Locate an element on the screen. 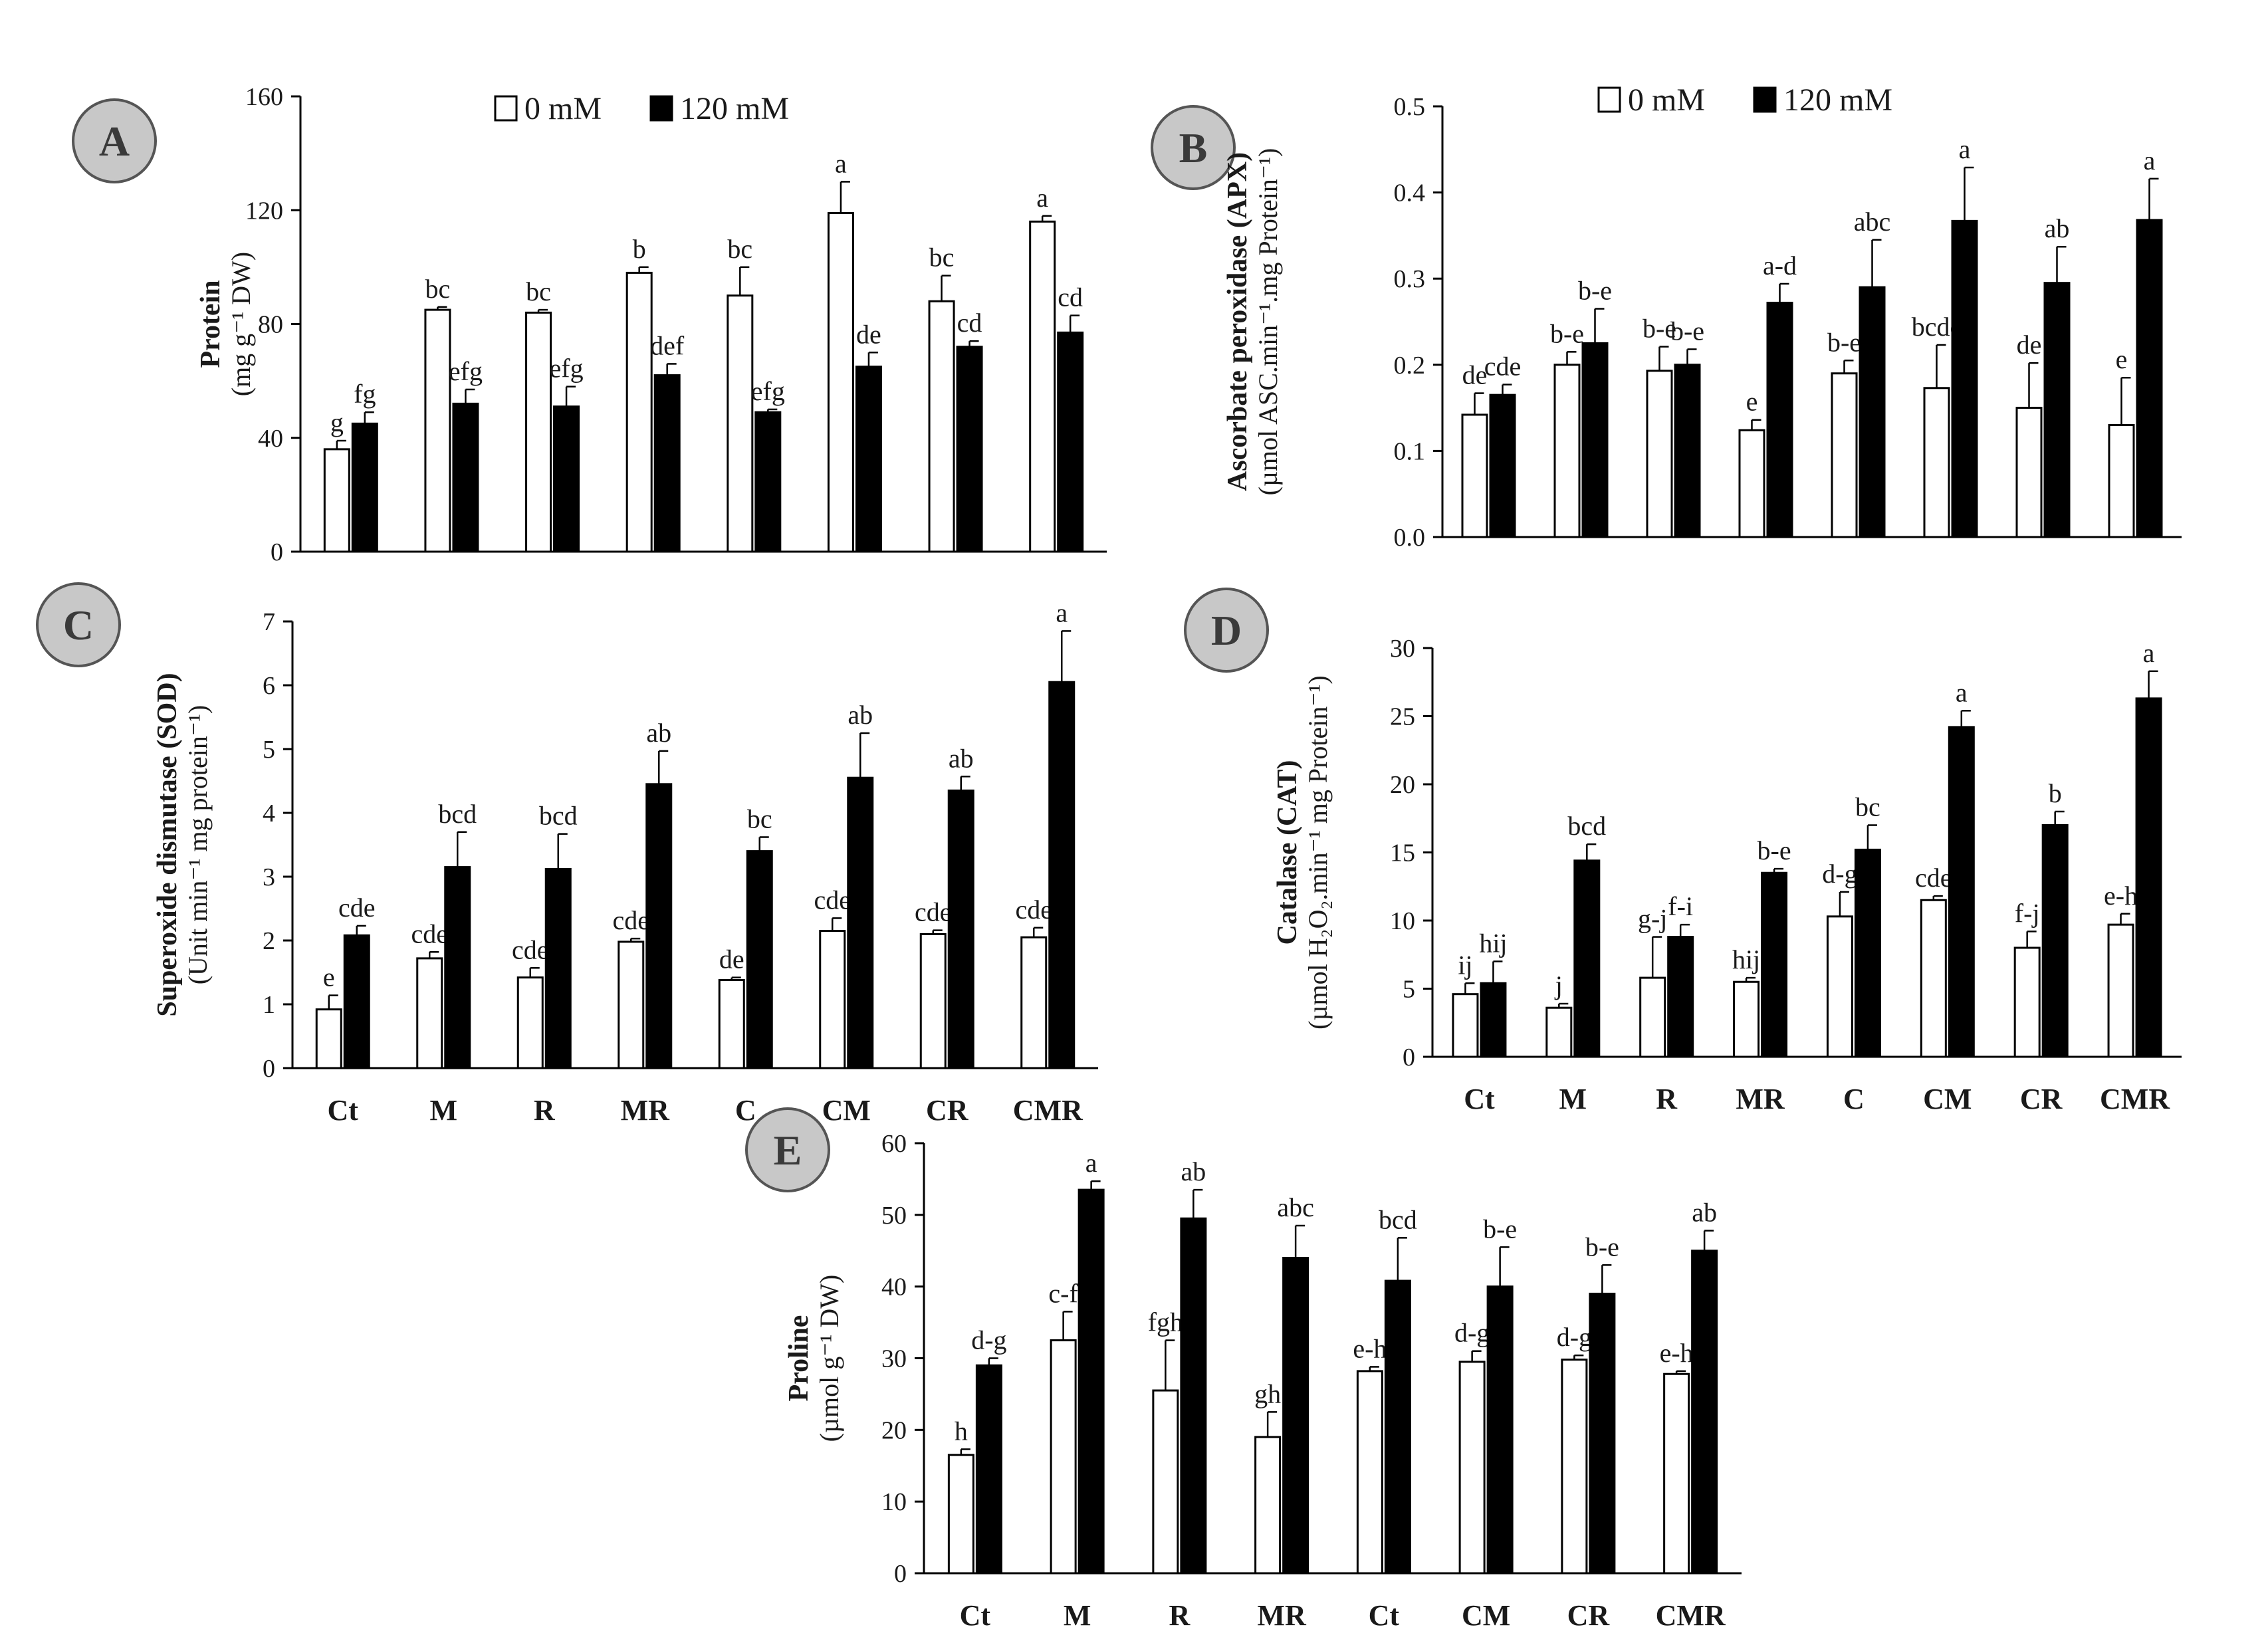 This screenshot has height=1651, width=2268. y-tick-label: 0.4 is located at coordinates (1410, 193).